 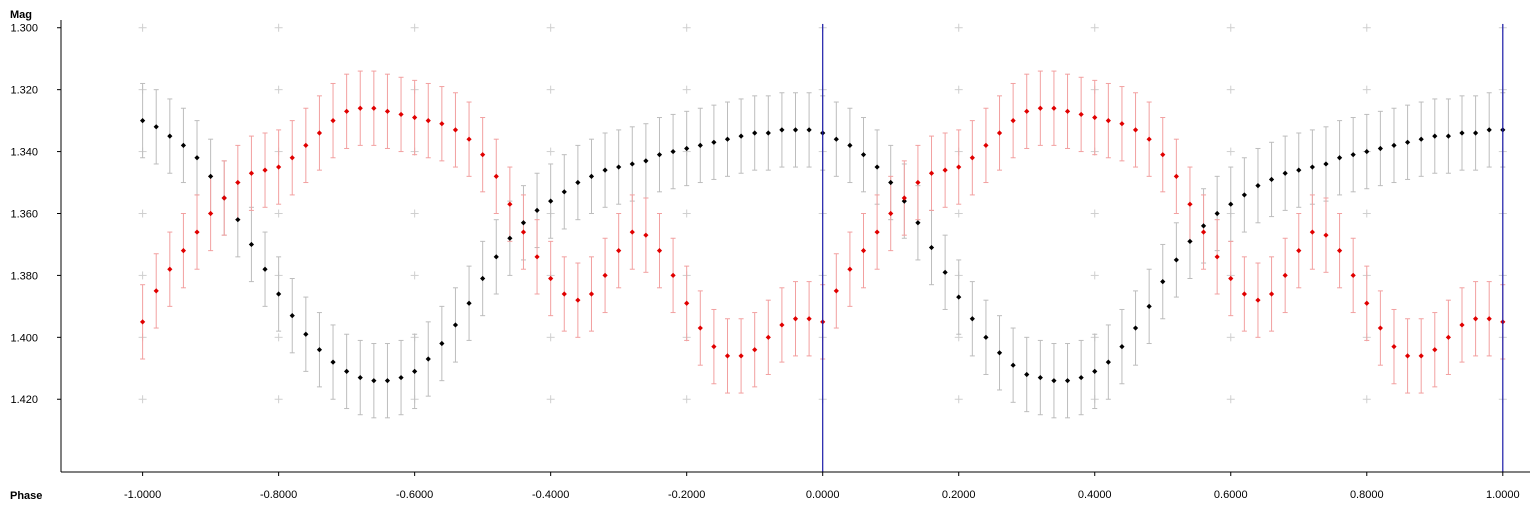 What do you see at coordinates (686, 495) in the screenshot?
I see `x-tick-label: -0.2000` at bounding box center [686, 495].